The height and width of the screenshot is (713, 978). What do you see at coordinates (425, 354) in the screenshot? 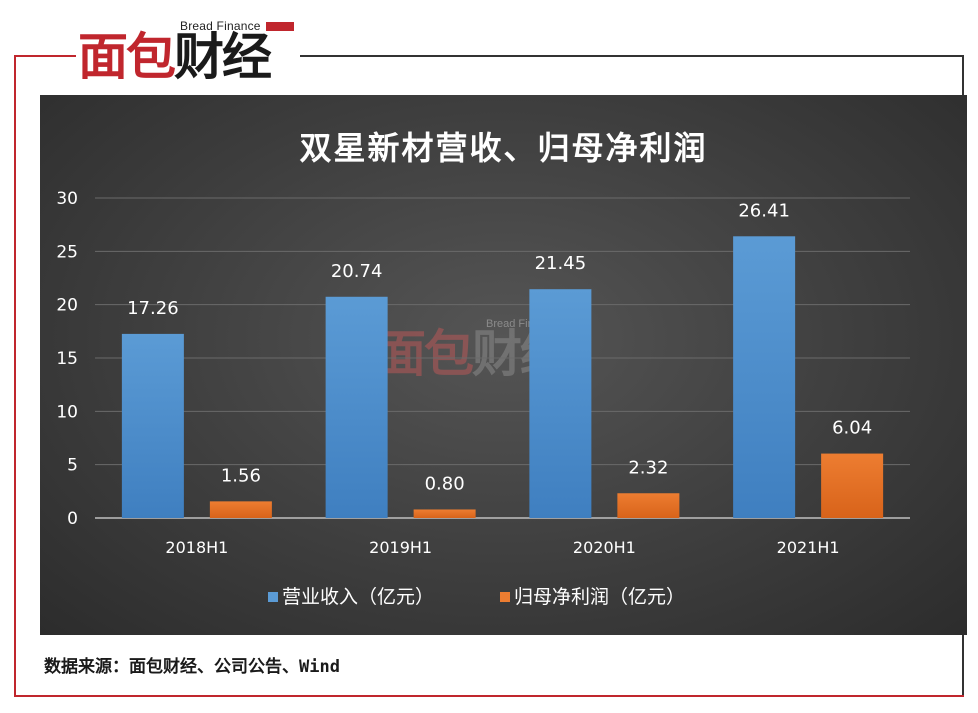
I see `watermark-cn-red: 面包` at bounding box center [425, 354].